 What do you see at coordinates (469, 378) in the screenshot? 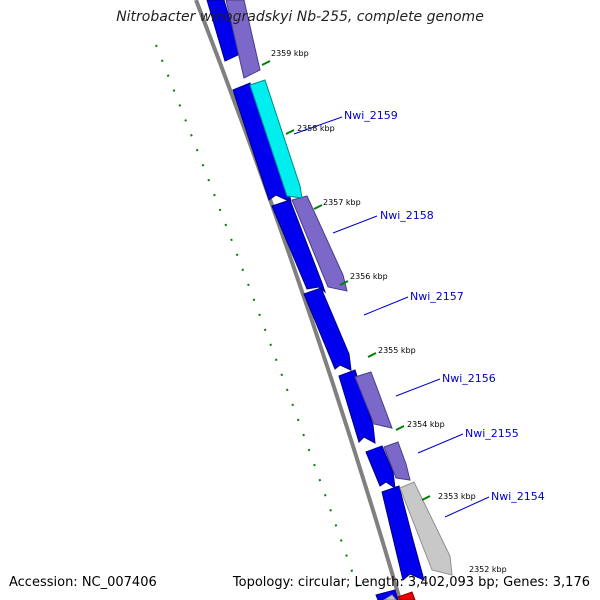
I see `gene-label-nwi-2156: Nwi_2156` at bounding box center [469, 378].